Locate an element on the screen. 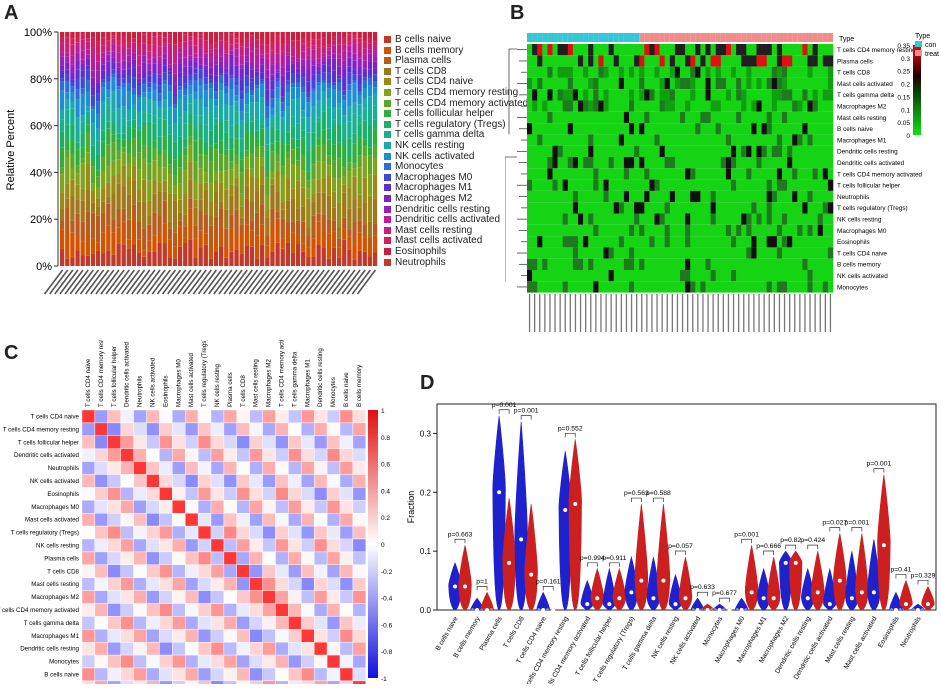 The width and height of the screenshot is (941, 689). a-legend-item: Plasma cells is located at coordinates (417, 60).